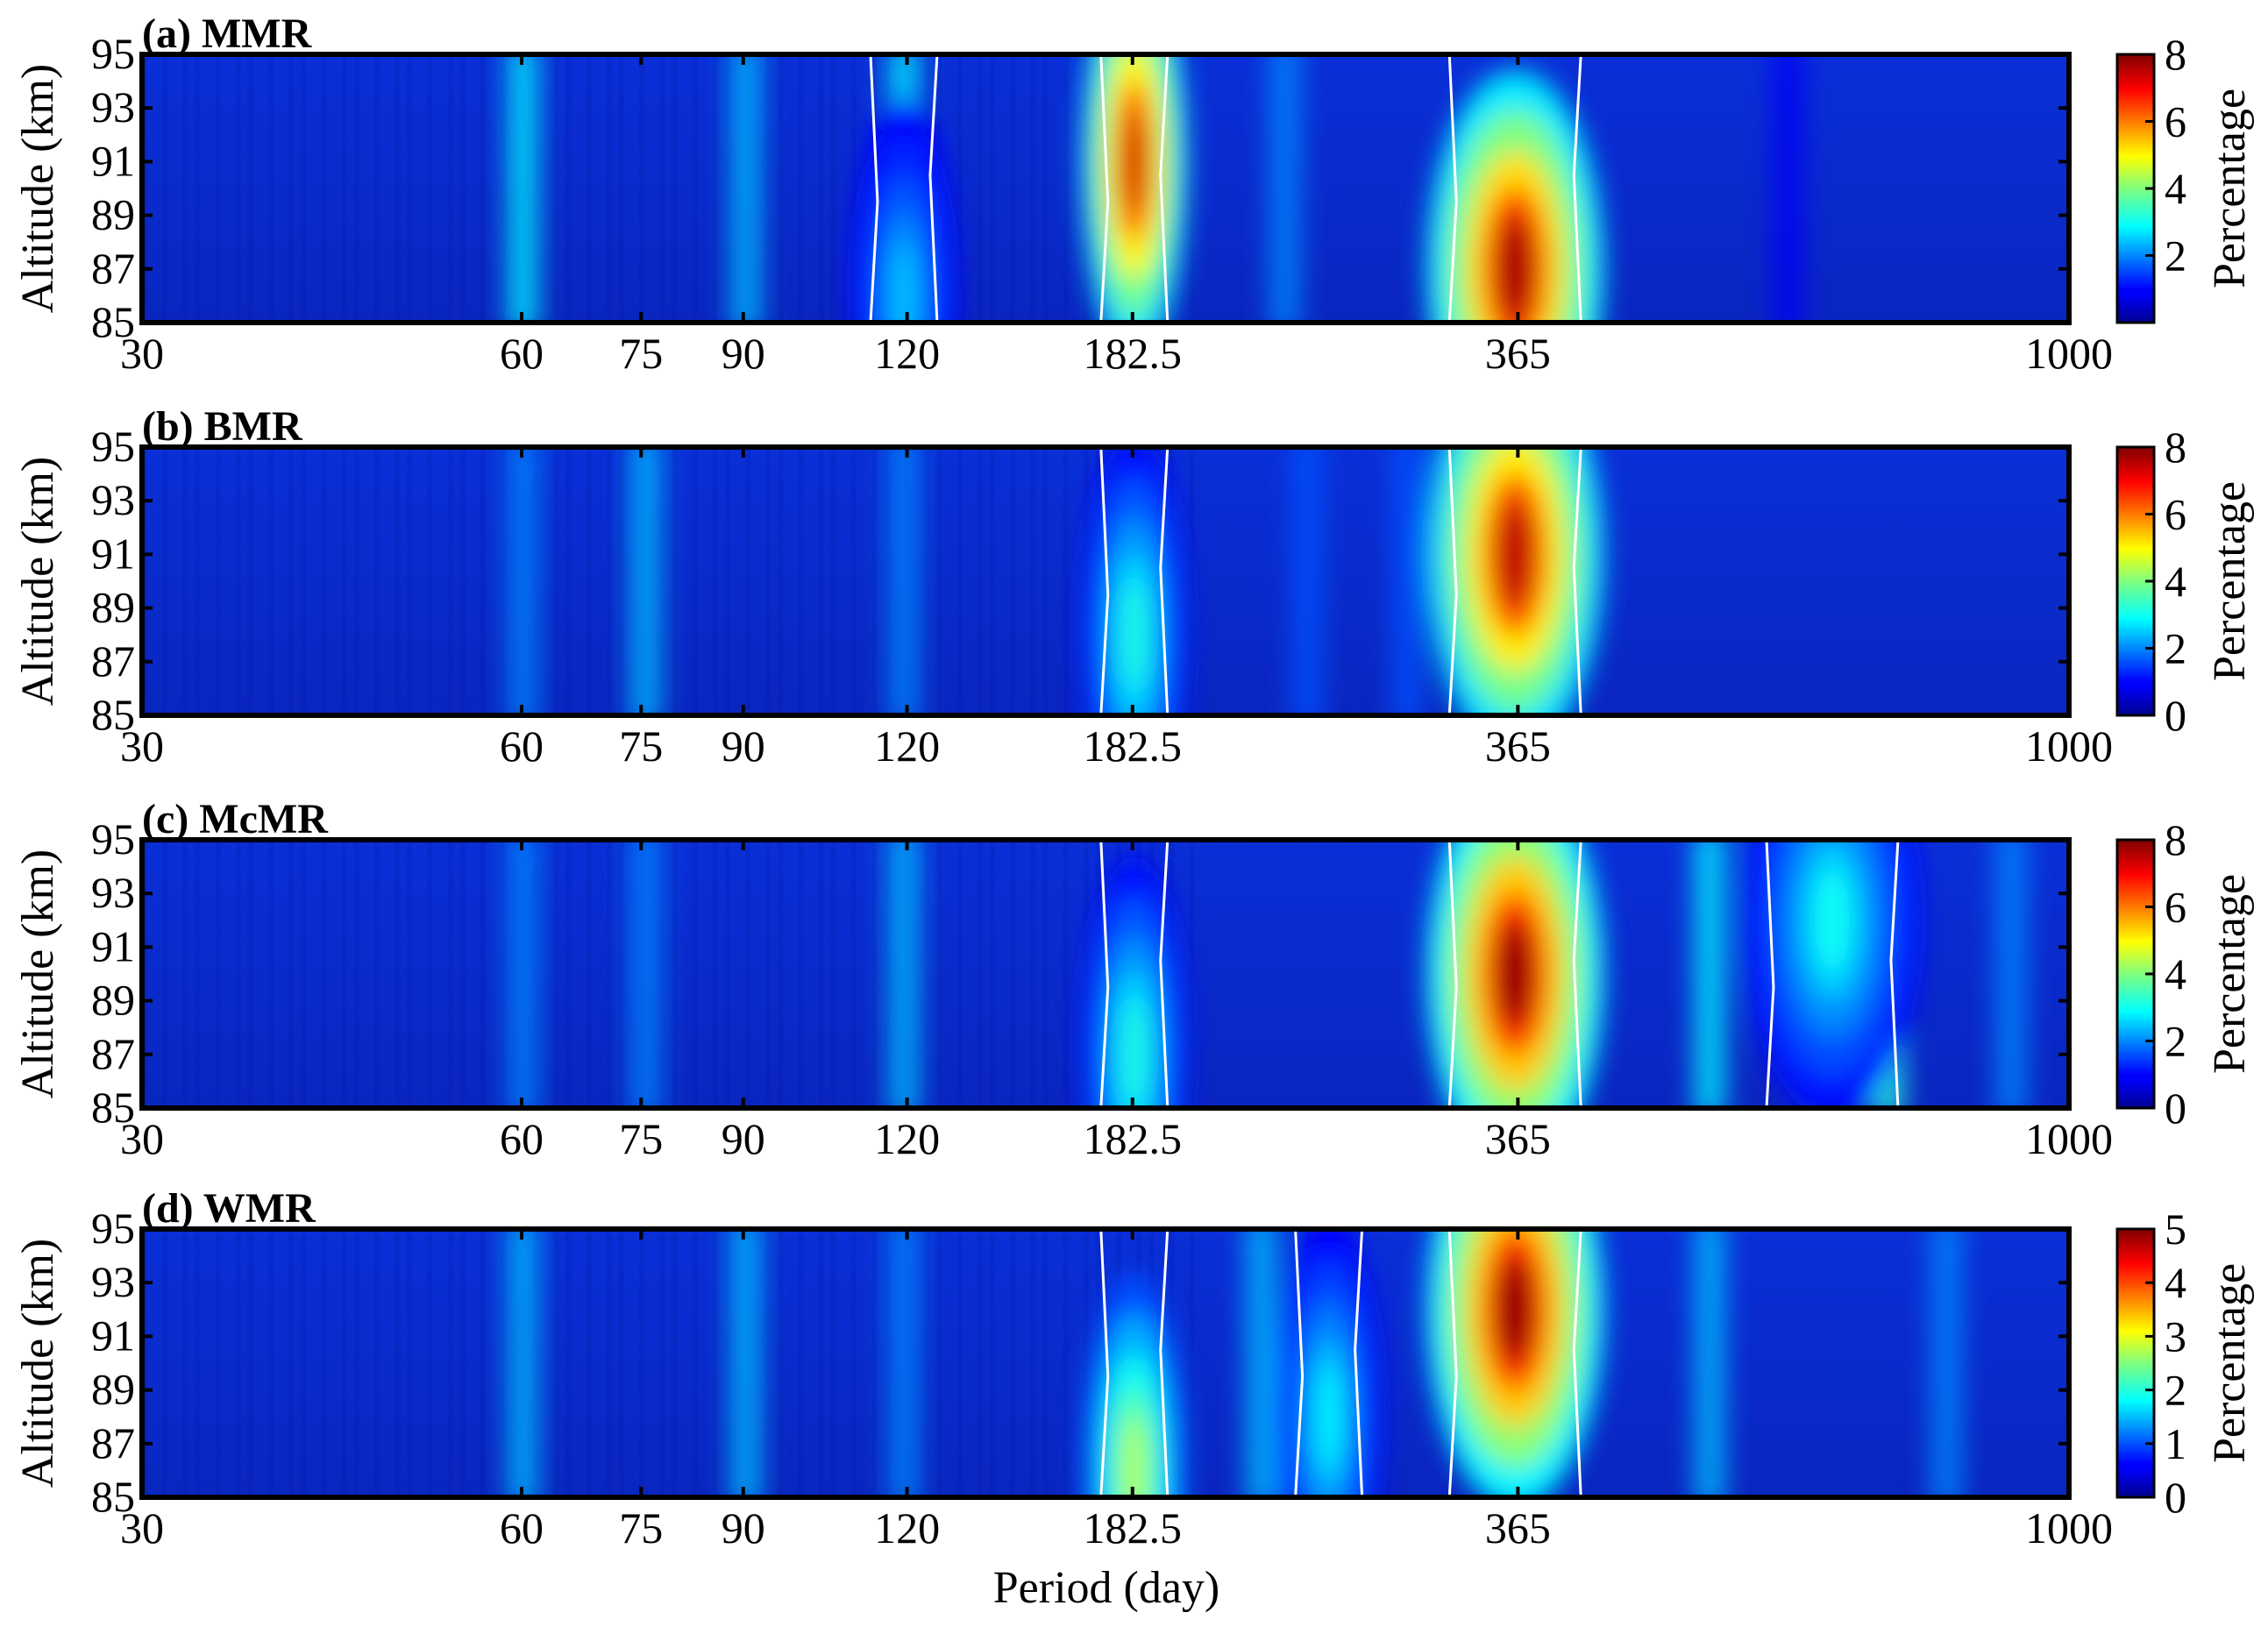  Describe the element at coordinates (113, 1443) in the screenshot. I see `y-tick-label: 87` at that location.